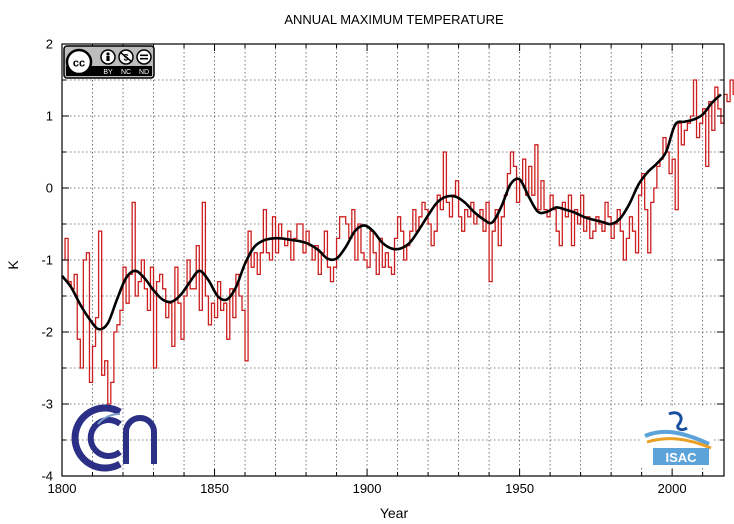  What do you see at coordinates (519, 488) in the screenshot?
I see `x-tick-label: 1950` at bounding box center [519, 488].